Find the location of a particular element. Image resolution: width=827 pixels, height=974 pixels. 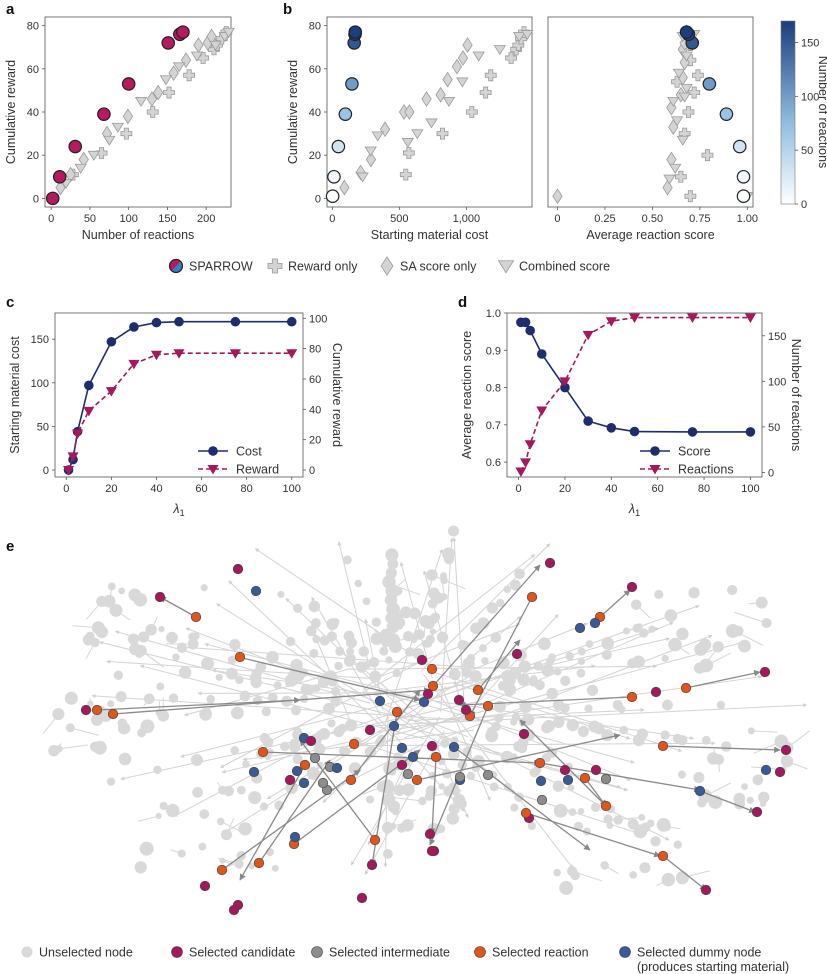

legend-unselected-marker is located at coordinates (27, 952).